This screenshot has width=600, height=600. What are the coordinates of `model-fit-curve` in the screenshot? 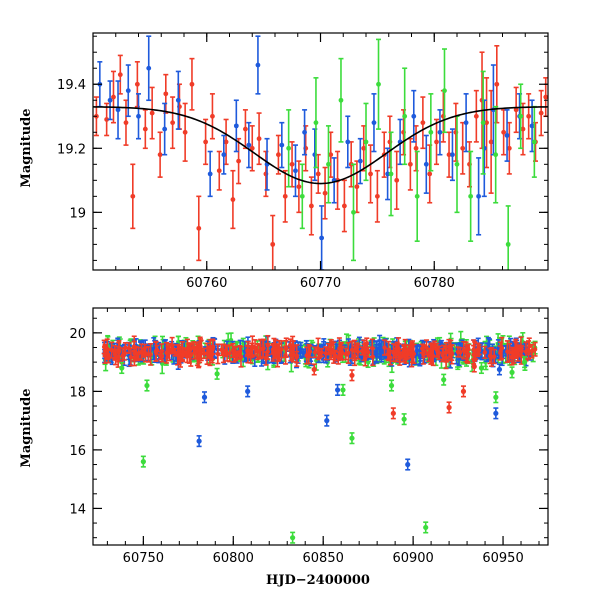 It's located at (320, 145).